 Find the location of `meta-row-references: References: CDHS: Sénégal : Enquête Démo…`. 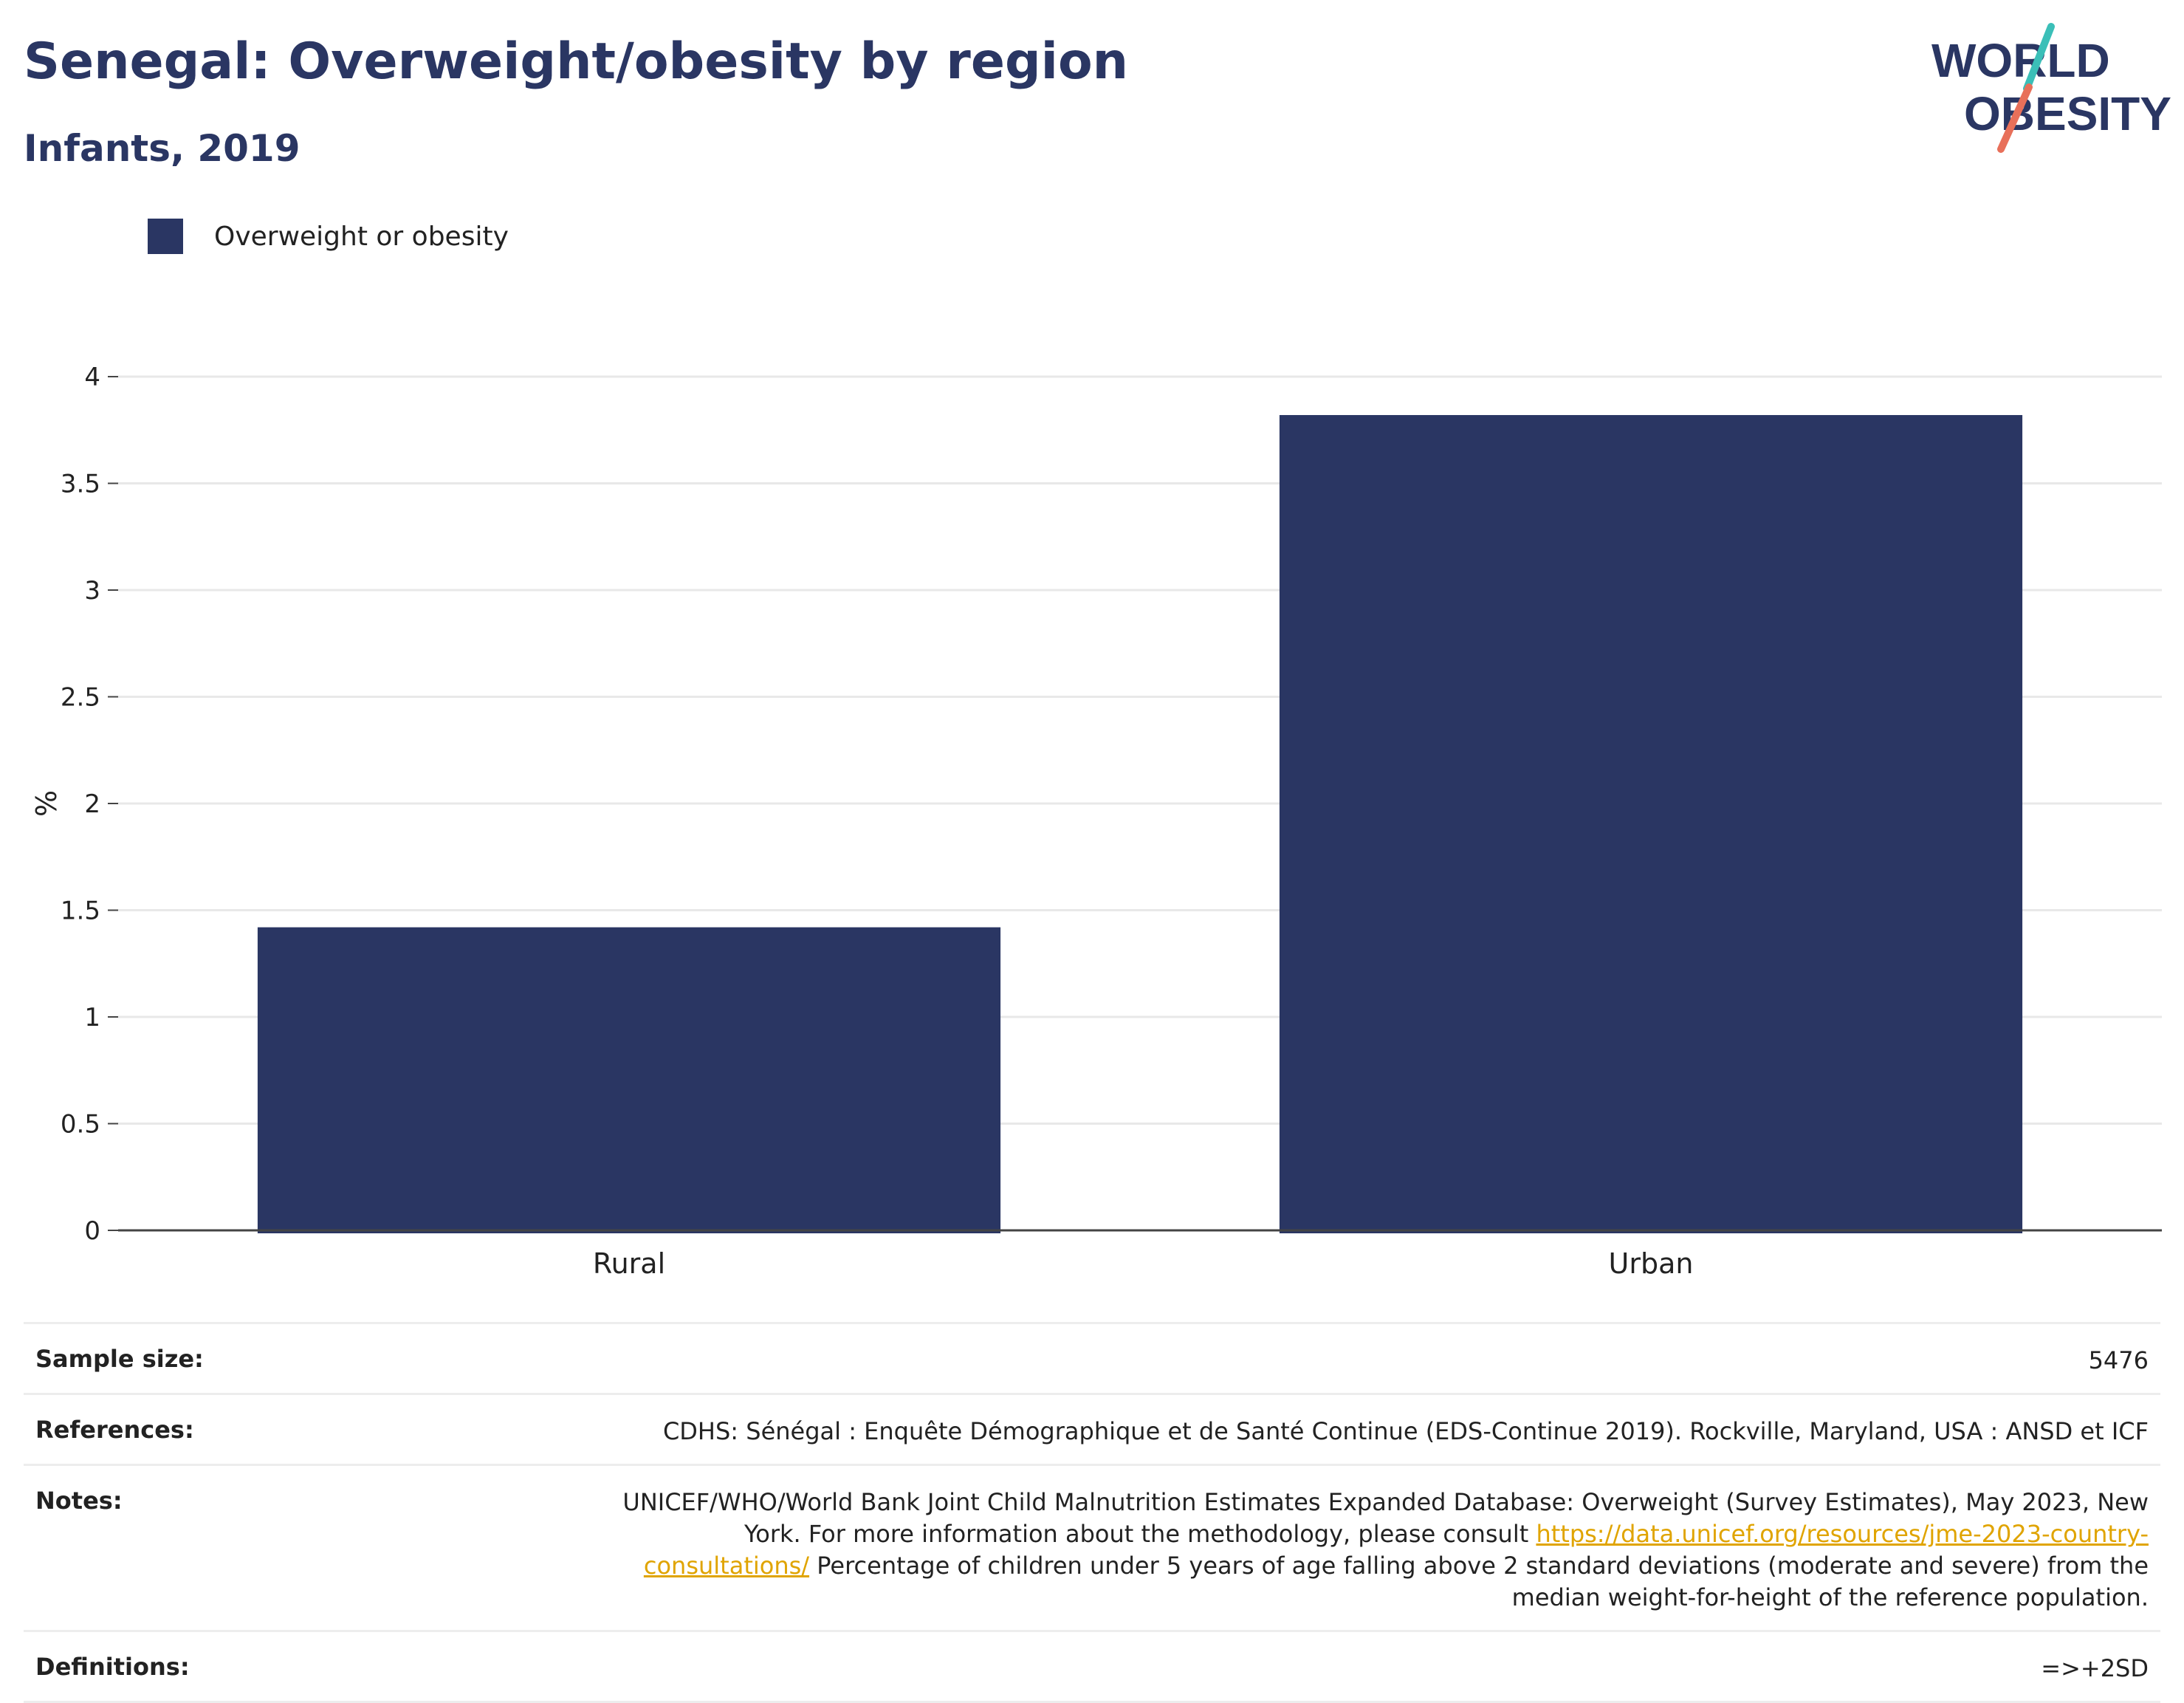

meta-row-references: References: CDHS: Sénégal : Enquête Démo… is located at coordinates (1092, 1428).